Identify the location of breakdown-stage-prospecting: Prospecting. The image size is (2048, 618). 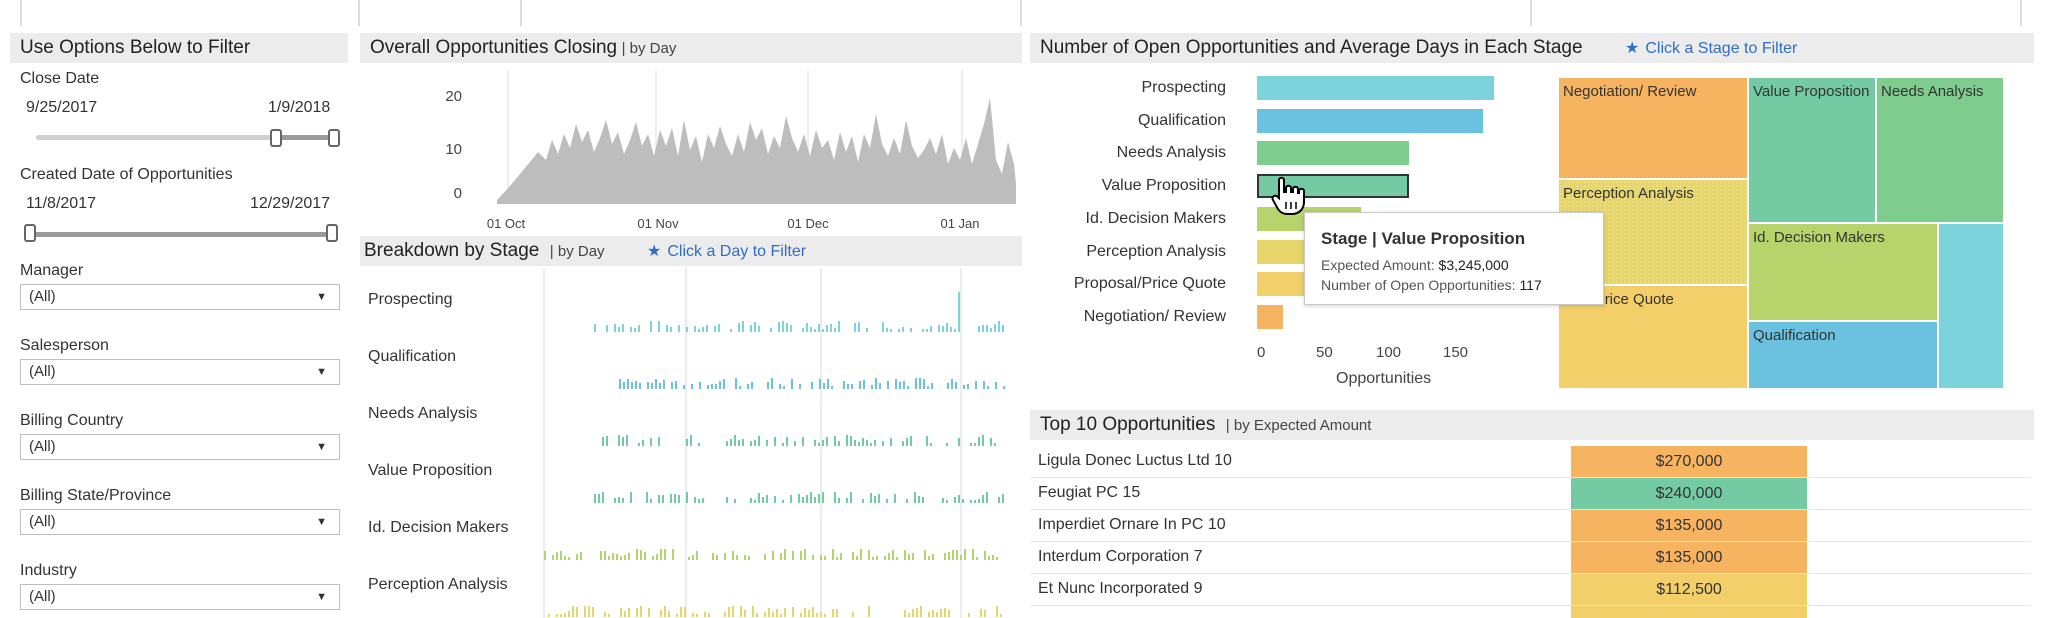
(410, 299).